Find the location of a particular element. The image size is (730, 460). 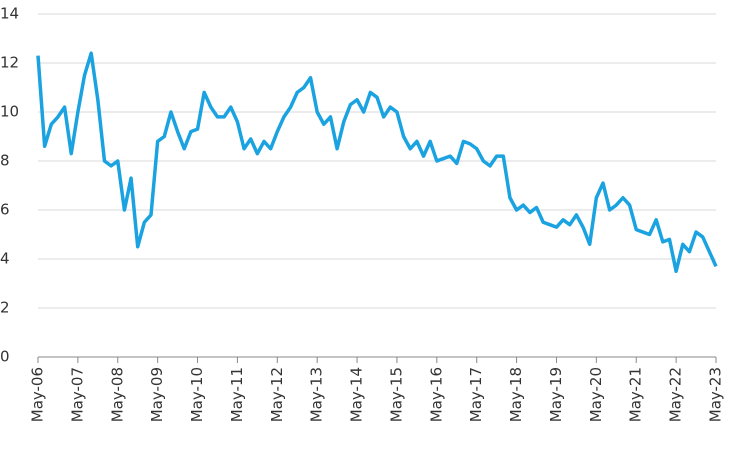

y-tick-label: 4 is located at coordinates (5, 259).